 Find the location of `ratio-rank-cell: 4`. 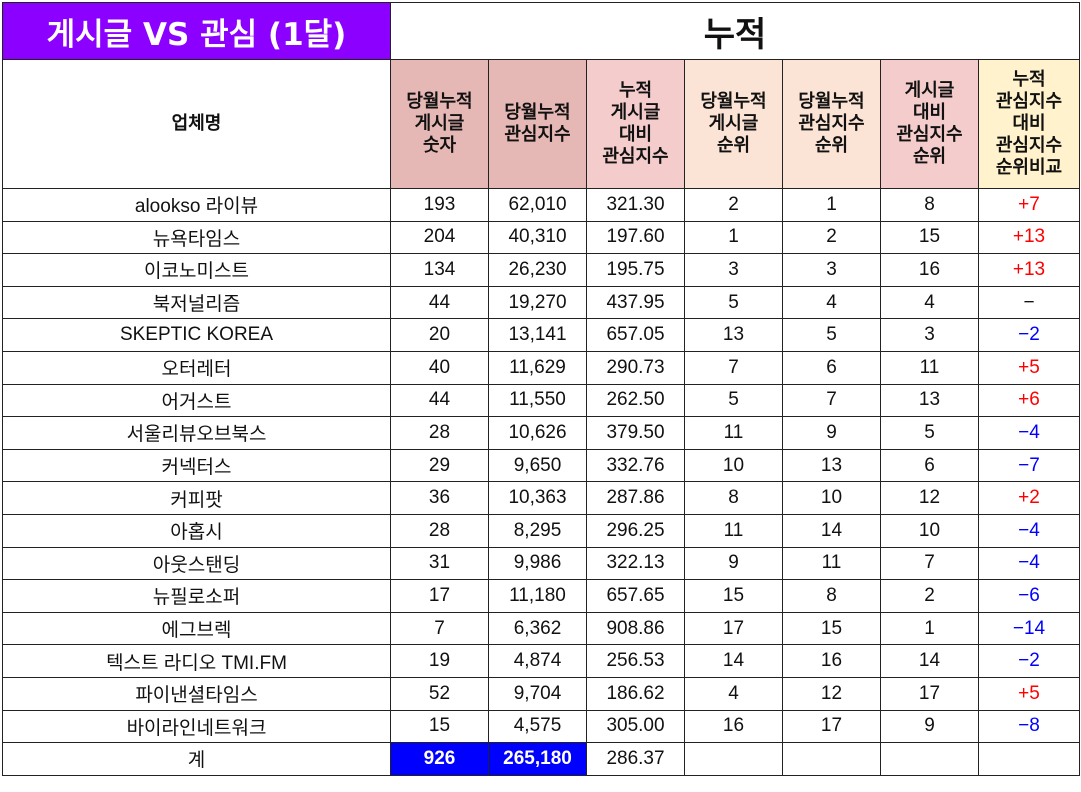

ratio-rank-cell: 4 is located at coordinates (929, 302).